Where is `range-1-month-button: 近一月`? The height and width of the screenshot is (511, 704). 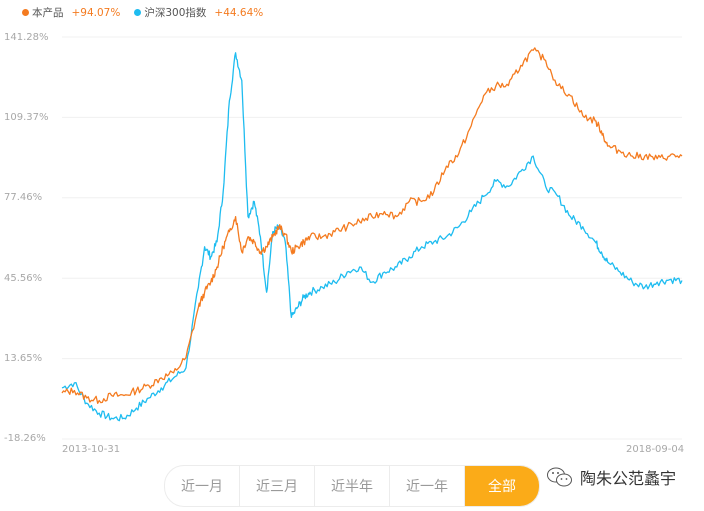
range-1-month-button: 近一月 is located at coordinates (202, 486).